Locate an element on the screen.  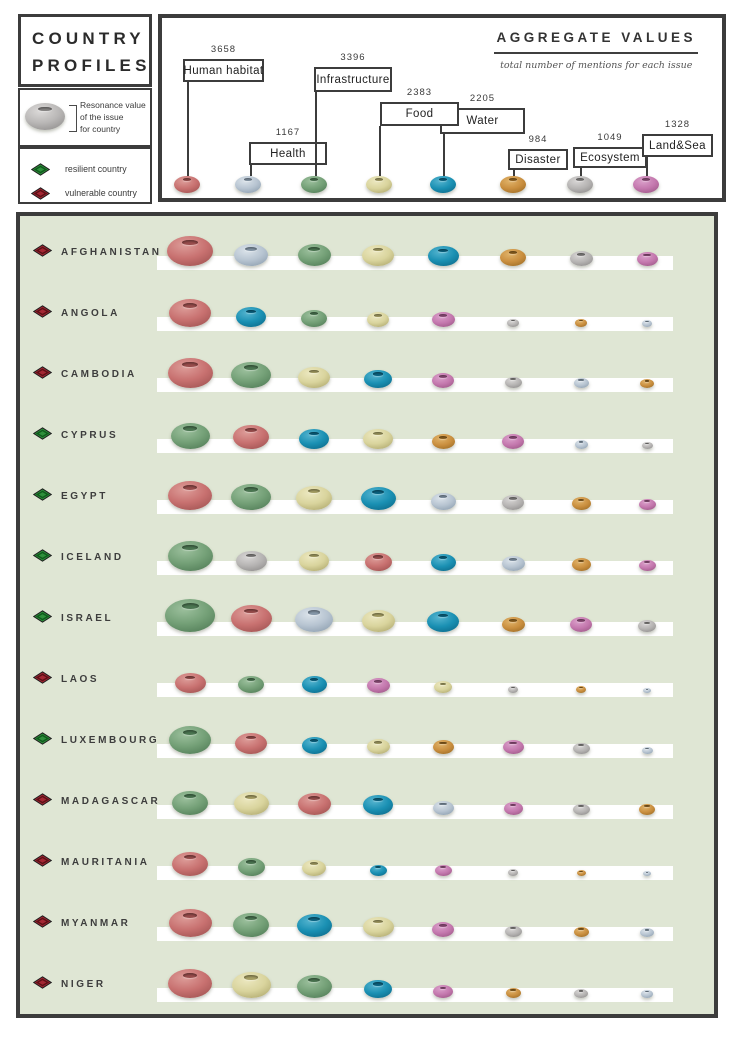
issue-box-infrastructure: Infrastructure is located at coordinates (353, 79).